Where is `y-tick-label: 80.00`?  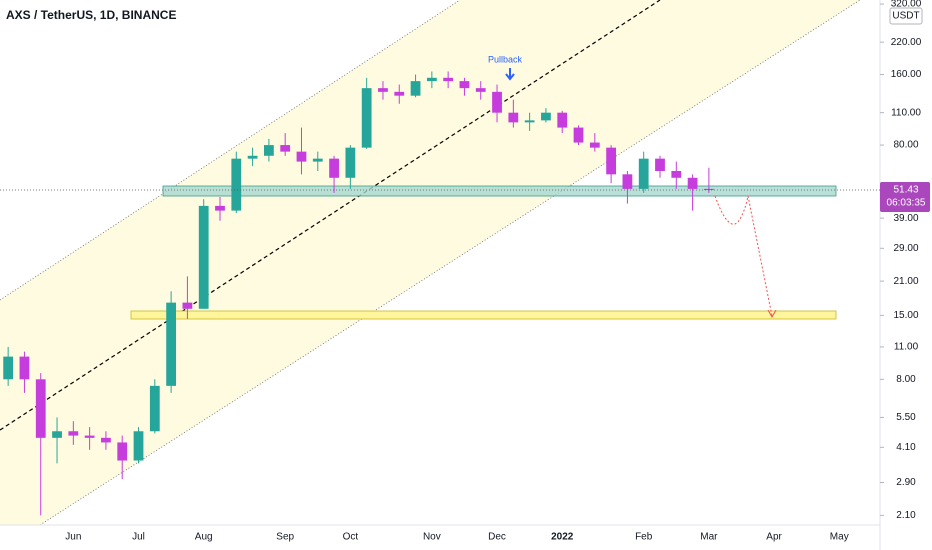 y-tick-label: 80.00 is located at coordinates (905, 145).